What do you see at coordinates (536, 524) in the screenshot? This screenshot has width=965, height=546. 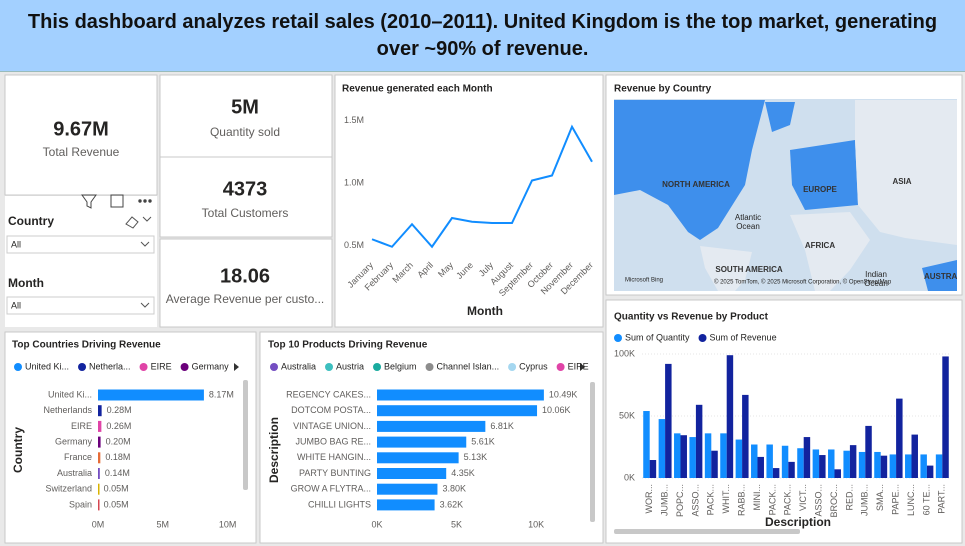 I see `x-tick-label: 10K` at bounding box center [536, 524].